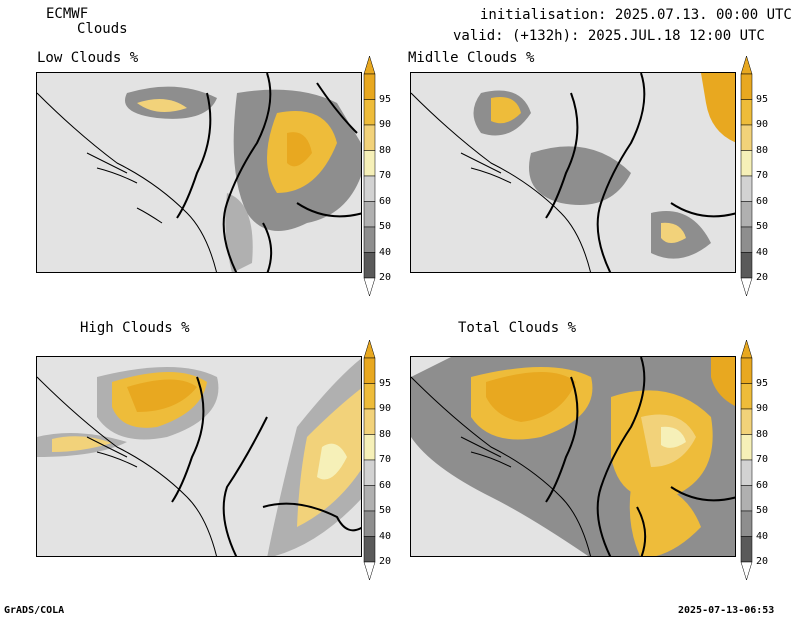 The image size is (800, 618). What do you see at coordinates (471, 58) in the screenshot?
I see `panel-title-middle: Midlle Clouds %` at bounding box center [471, 58].